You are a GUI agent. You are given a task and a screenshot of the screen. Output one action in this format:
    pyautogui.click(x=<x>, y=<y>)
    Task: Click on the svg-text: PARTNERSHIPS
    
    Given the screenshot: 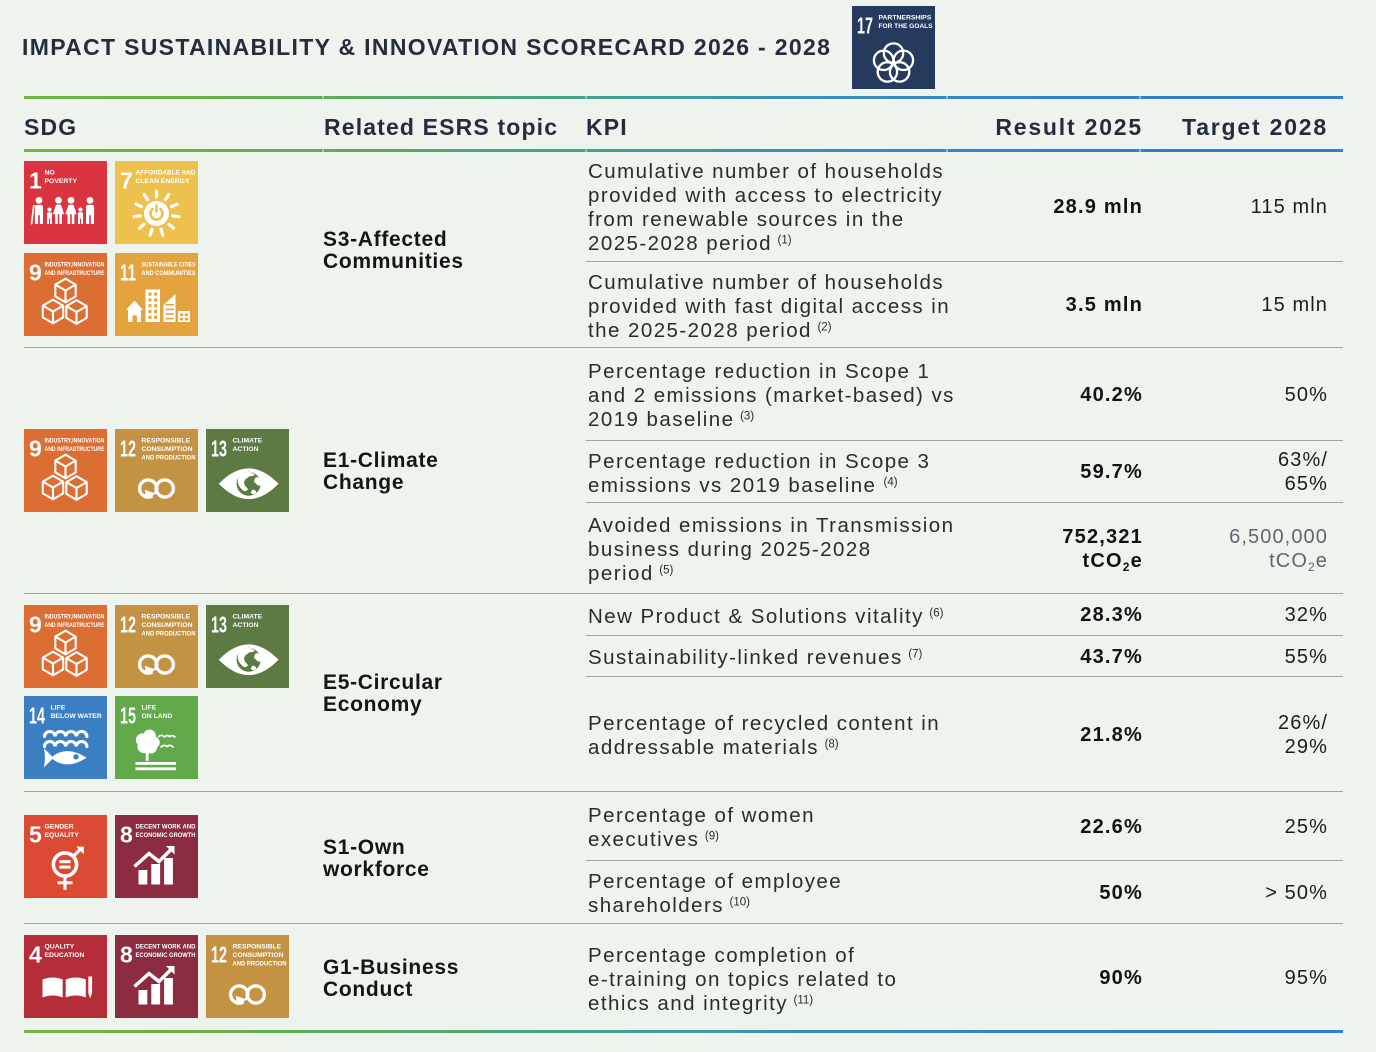 What is the action you would take?
    pyautogui.click(x=905, y=18)
    